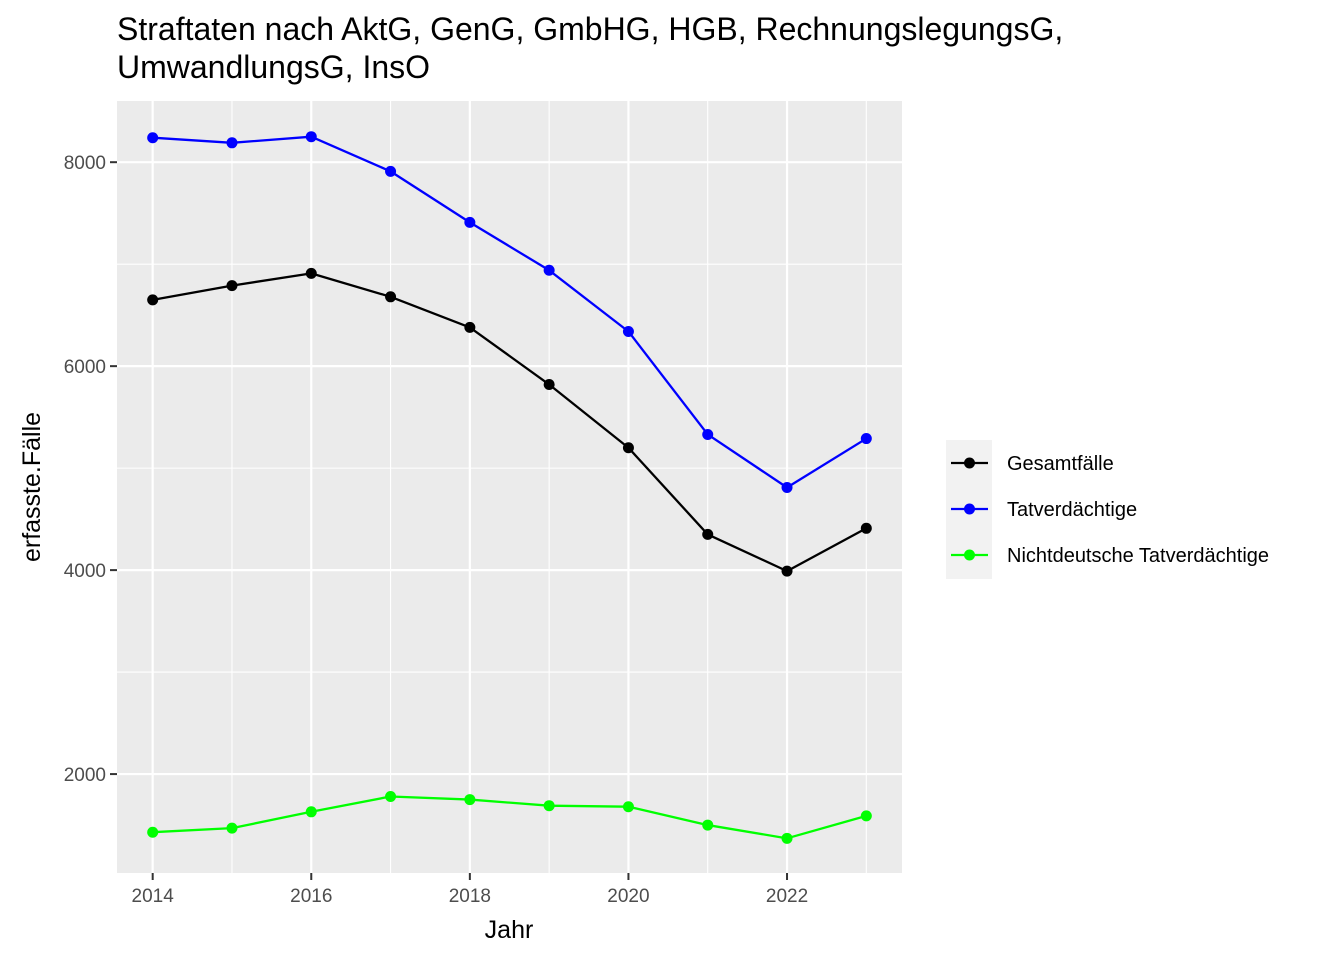 Image resolution: width=1344 pixels, height=960 pixels. What do you see at coordinates (274, 67) in the screenshot?
I see `chart-title-line-2: UmwandlungsG, InsO` at bounding box center [274, 67].